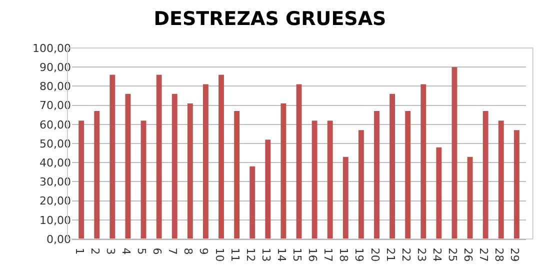  What do you see at coordinates (250, 255) in the screenshot?
I see `x-tick-label: 12` at bounding box center [250, 255].